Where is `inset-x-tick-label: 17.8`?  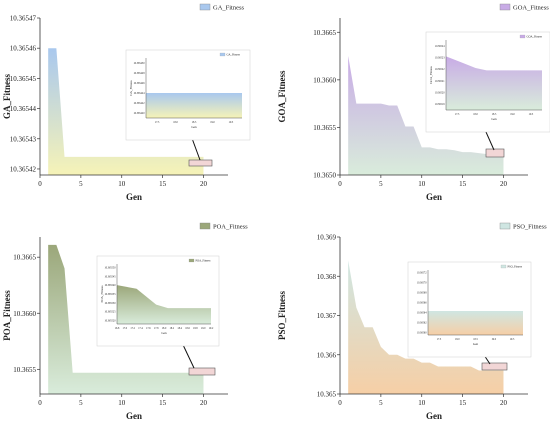 inset-x-tick-label: 17.8 is located at coordinates (156, 328).